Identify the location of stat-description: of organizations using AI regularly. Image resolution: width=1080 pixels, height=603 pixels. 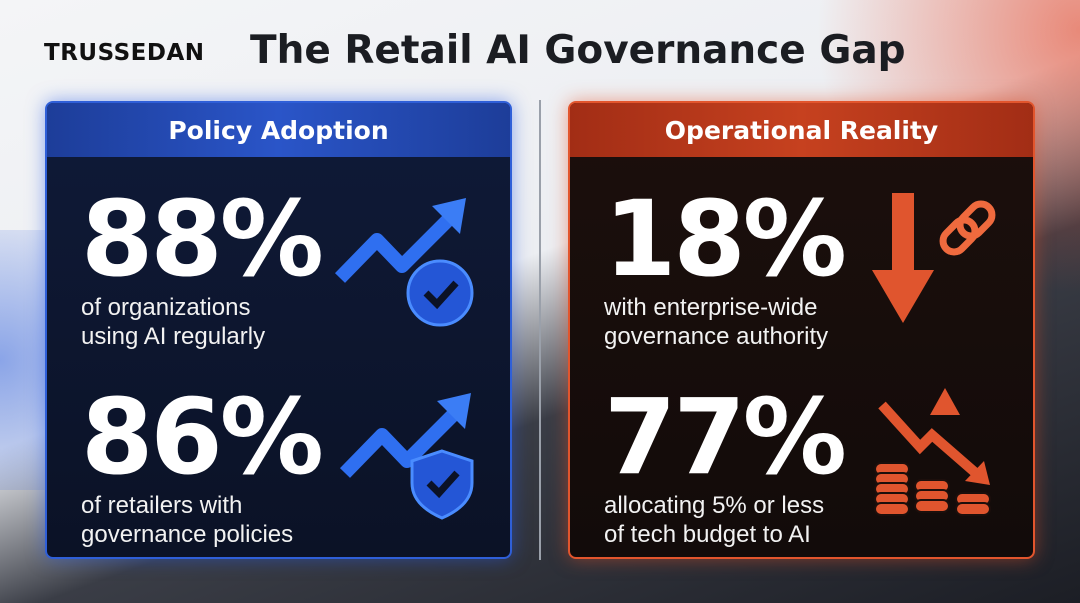
(173, 322).